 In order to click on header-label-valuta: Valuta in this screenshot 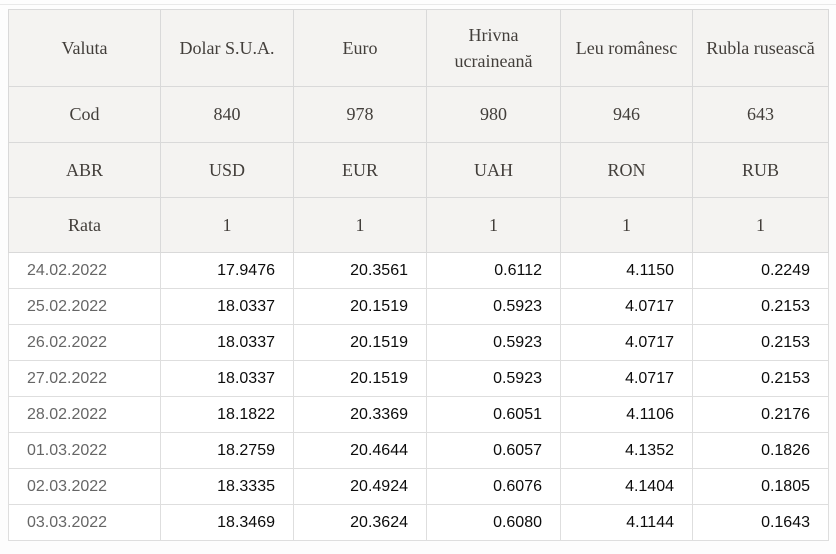, I will do `click(84, 48)`.